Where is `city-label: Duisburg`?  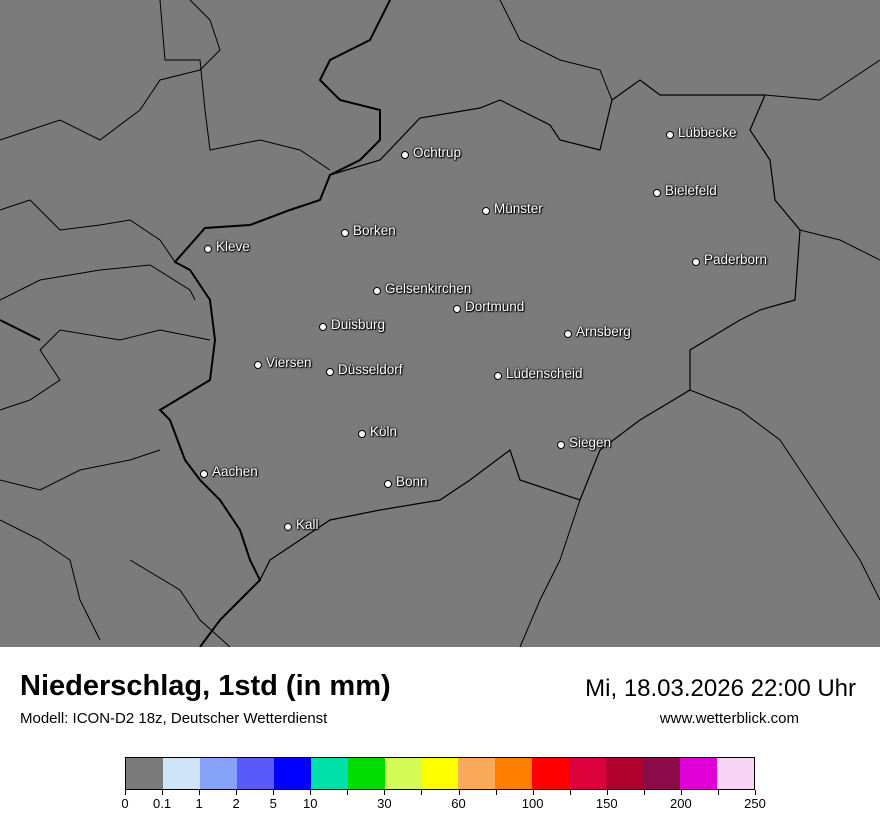
city-label: Duisburg is located at coordinates (358, 324).